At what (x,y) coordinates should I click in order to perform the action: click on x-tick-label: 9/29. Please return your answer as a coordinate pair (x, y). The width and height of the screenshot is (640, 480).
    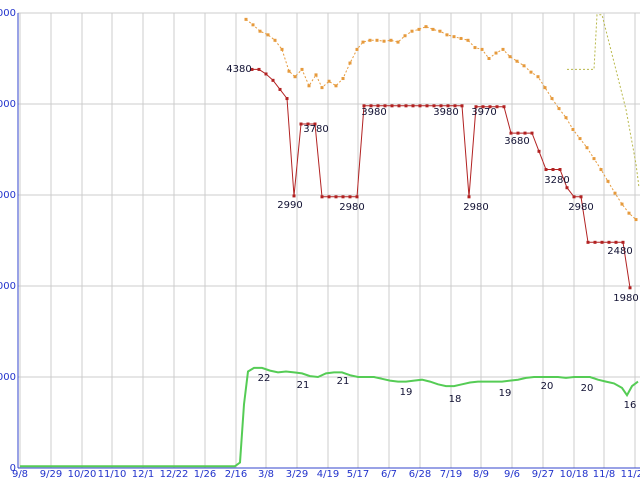
    Looking at the image, I should click on (51, 474).